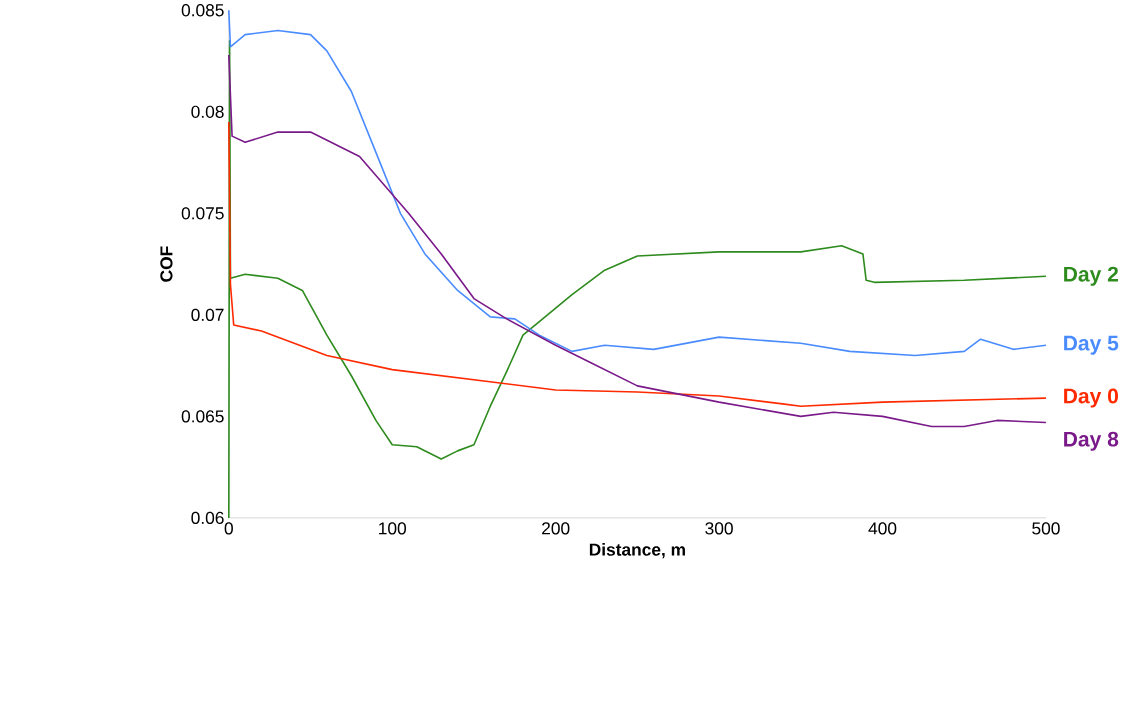  I want to click on x-tick-label: 300, so click(719, 528).